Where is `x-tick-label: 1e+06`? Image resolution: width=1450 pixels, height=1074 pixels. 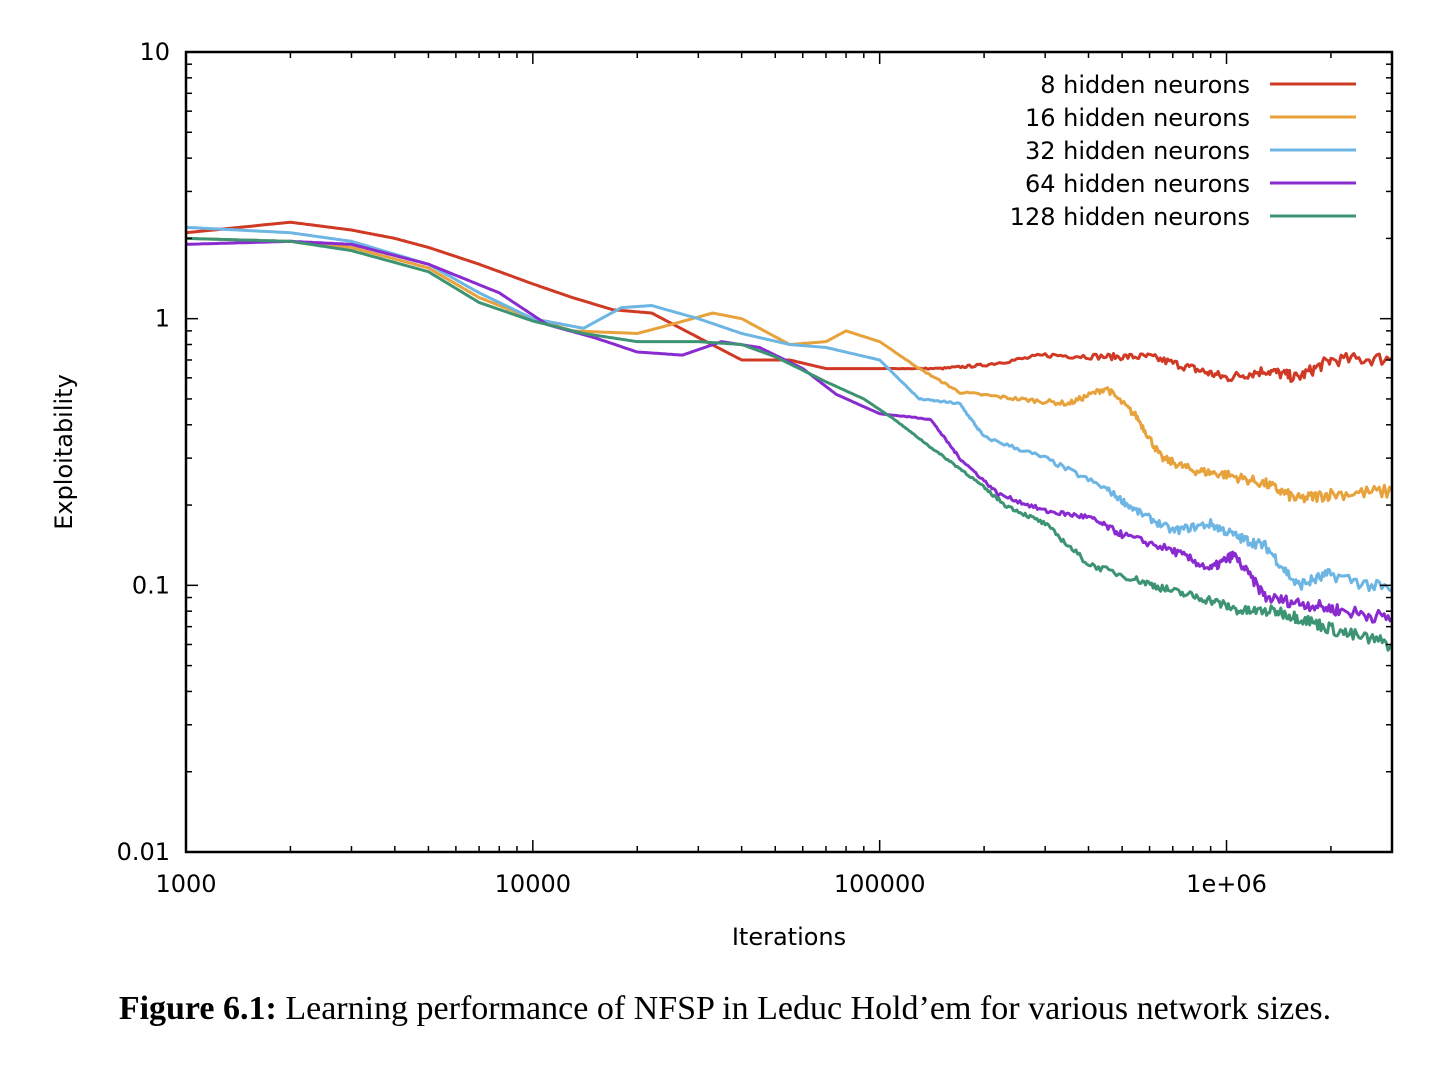
x-tick-label: 1e+06 is located at coordinates (1226, 884).